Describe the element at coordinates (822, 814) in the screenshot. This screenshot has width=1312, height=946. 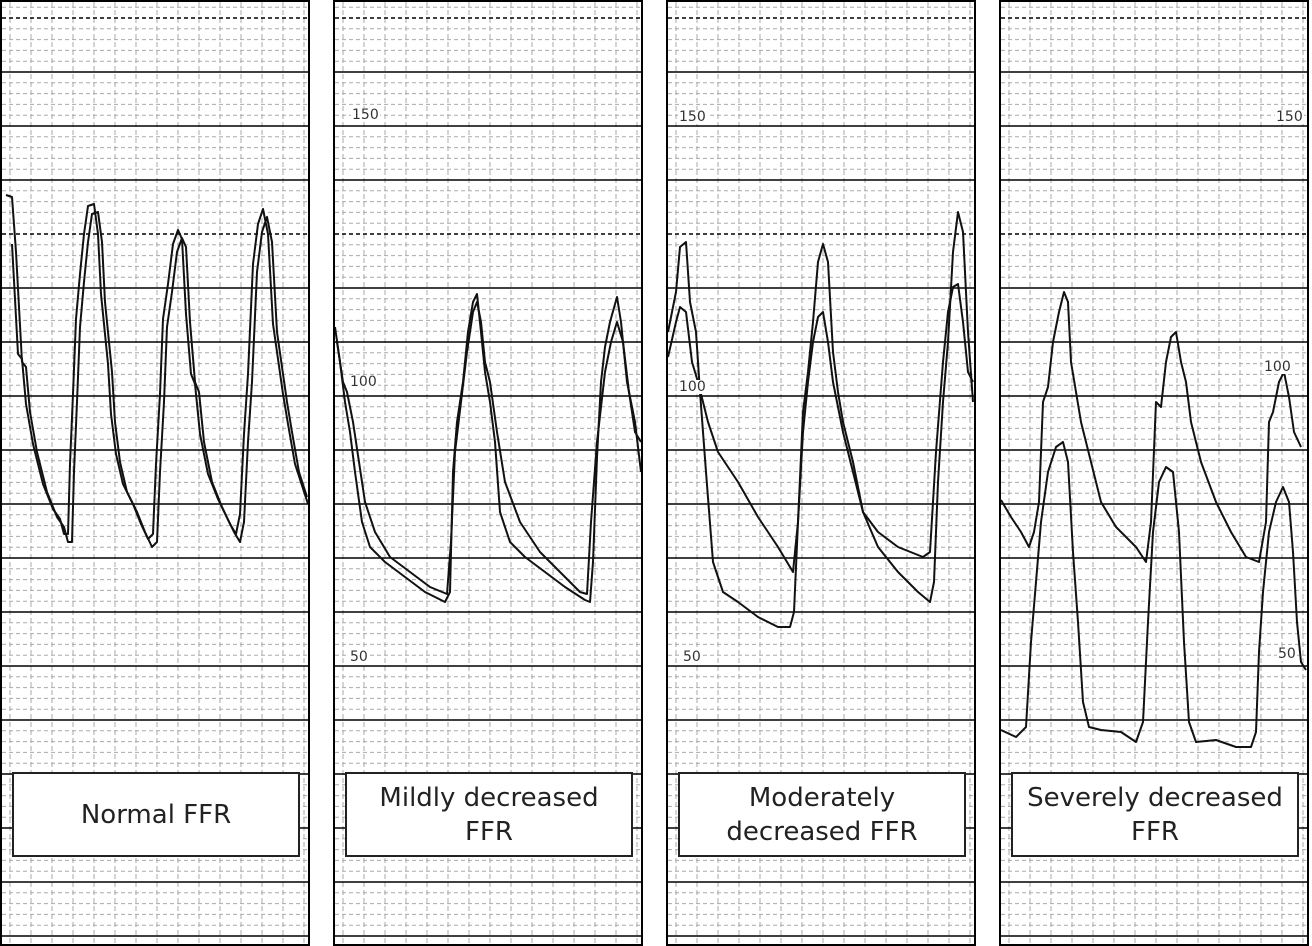
I see `label-box: Moderately decreased FFR` at that location.